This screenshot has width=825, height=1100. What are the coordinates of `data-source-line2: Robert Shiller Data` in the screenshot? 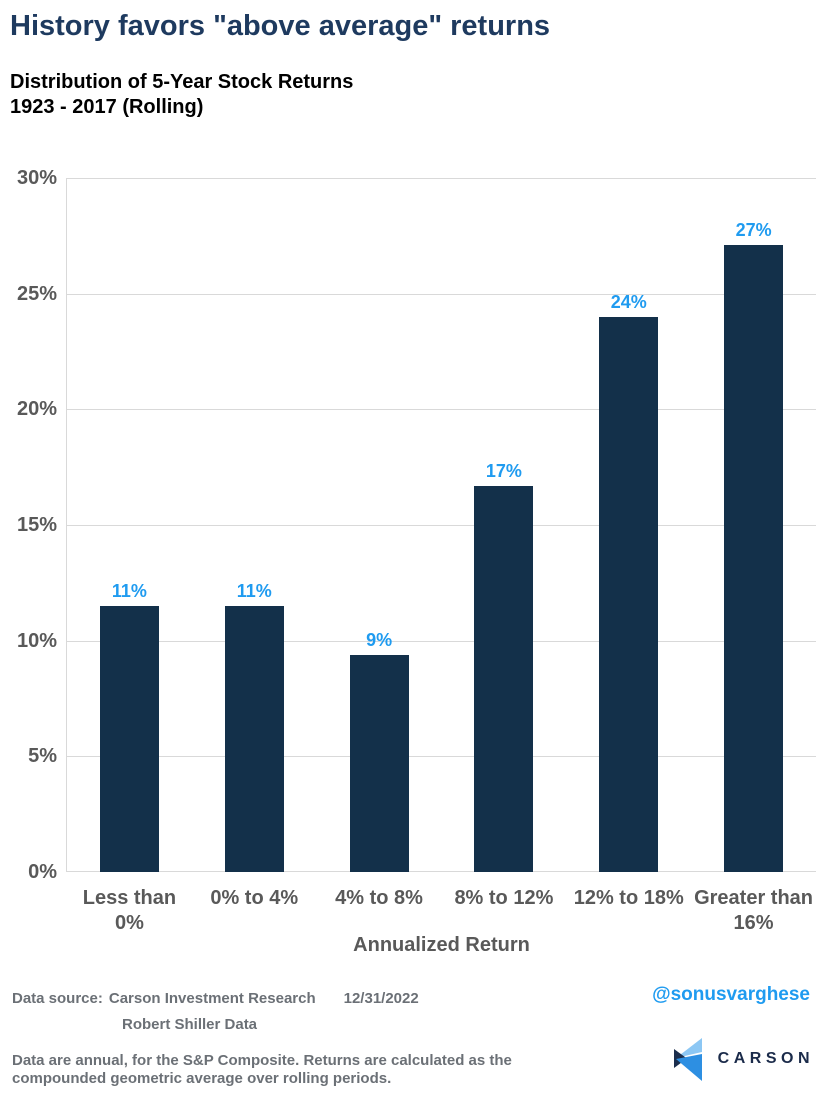 It's located at (190, 1024).